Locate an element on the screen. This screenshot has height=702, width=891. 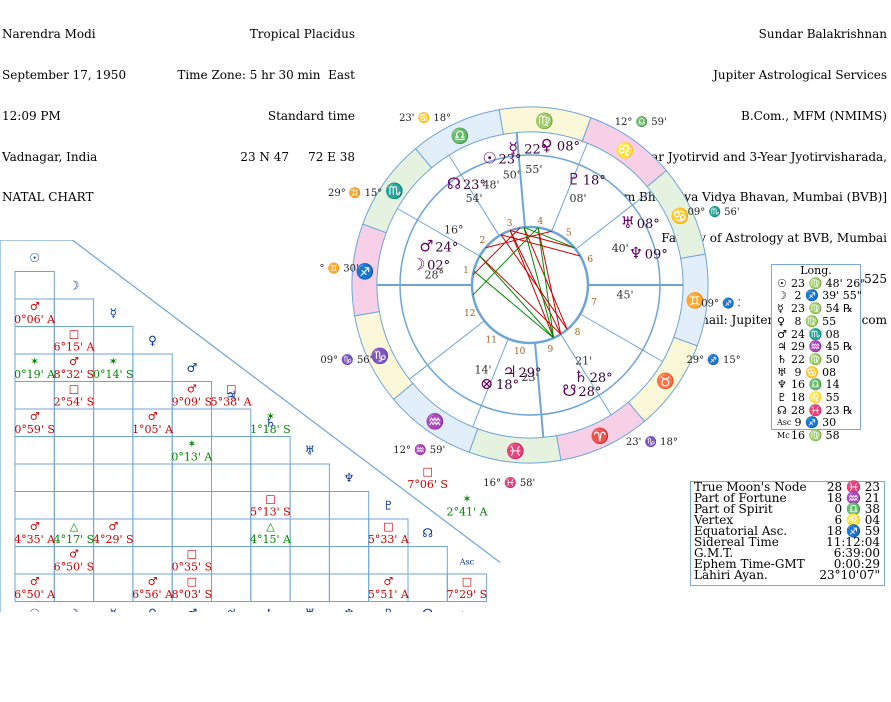
aspect-orb: 5°33' A is located at coordinates (389, 539).